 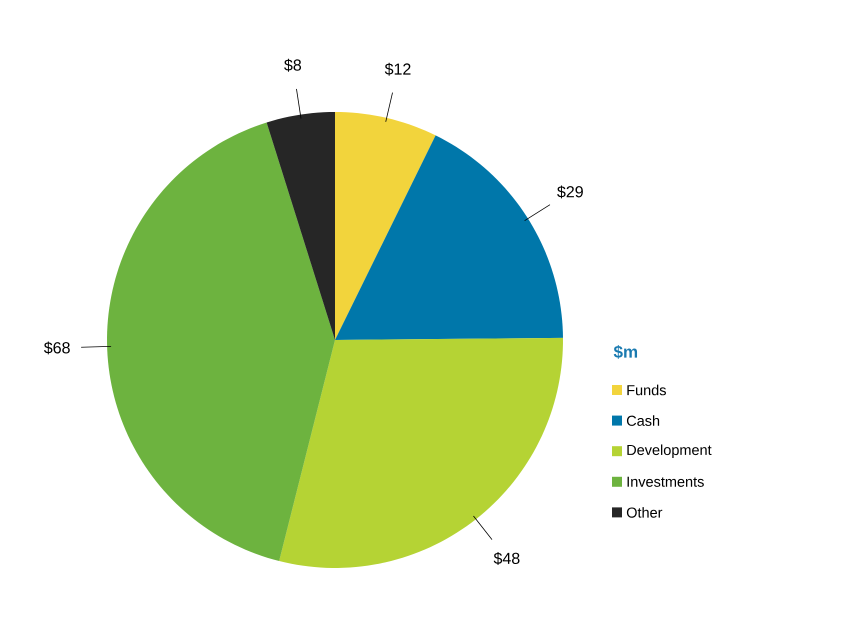 I want to click on legend-label: Development, so click(x=669, y=451).